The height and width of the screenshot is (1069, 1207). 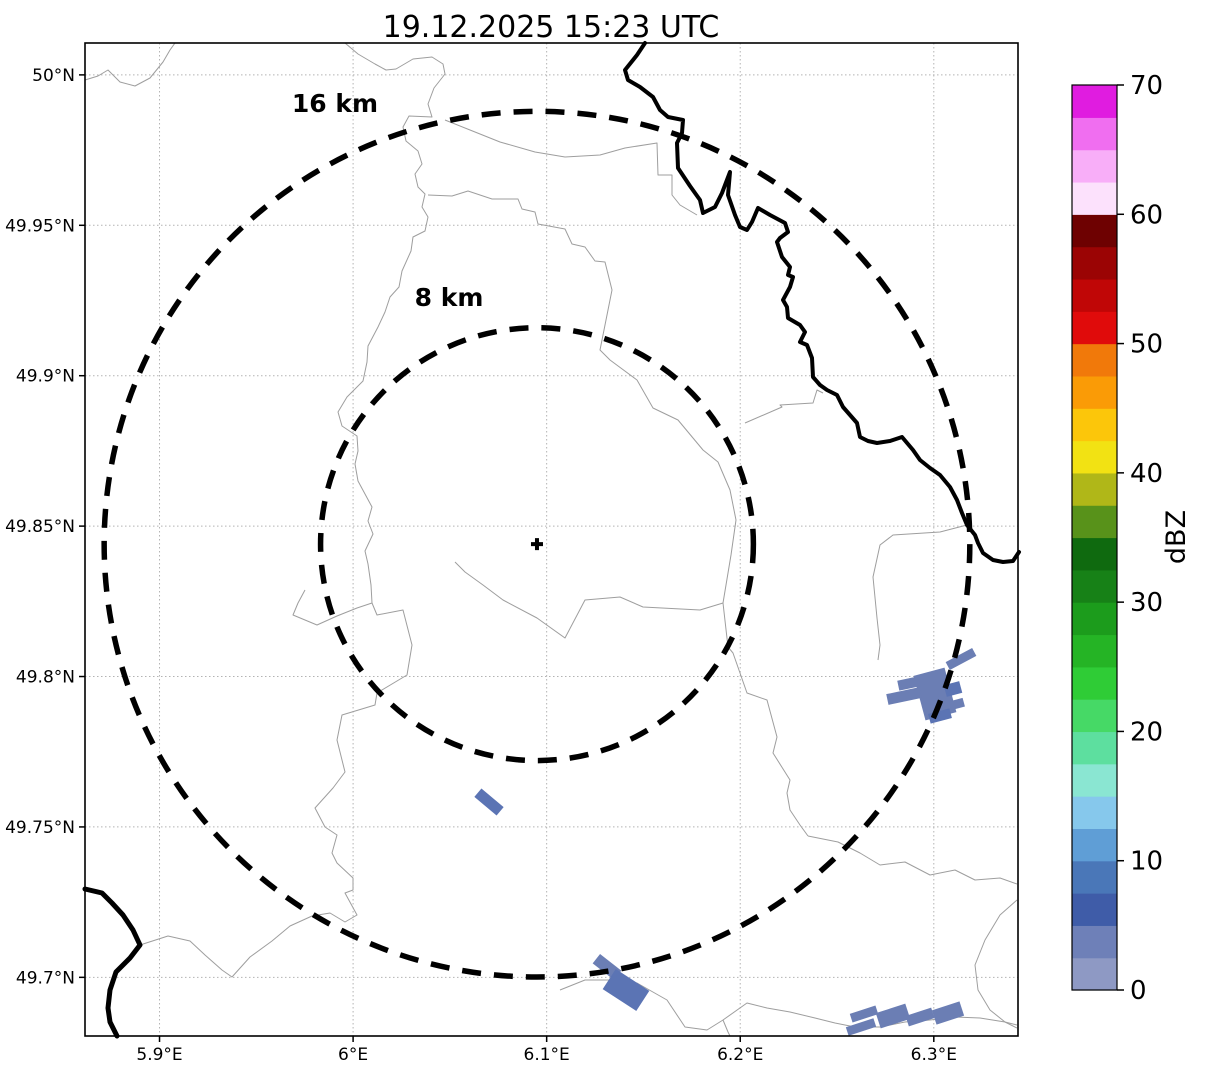 I want to click on x-tick-label: 5.9°E, so click(x=159, y=1055).